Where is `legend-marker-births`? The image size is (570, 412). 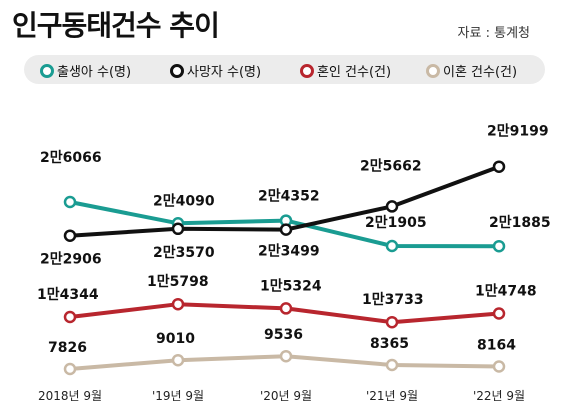
legend-marker-births is located at coordinates (47, 71).